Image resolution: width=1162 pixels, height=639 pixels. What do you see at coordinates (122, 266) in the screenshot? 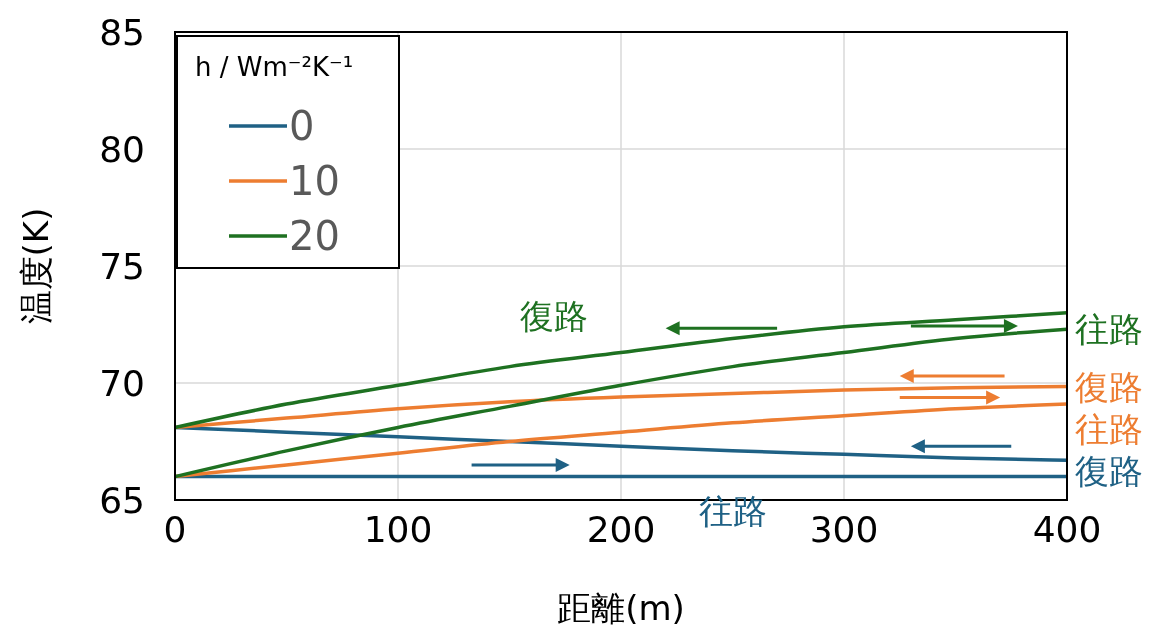
I see `y-tick-label: 75` at bounding box center [122, 266].